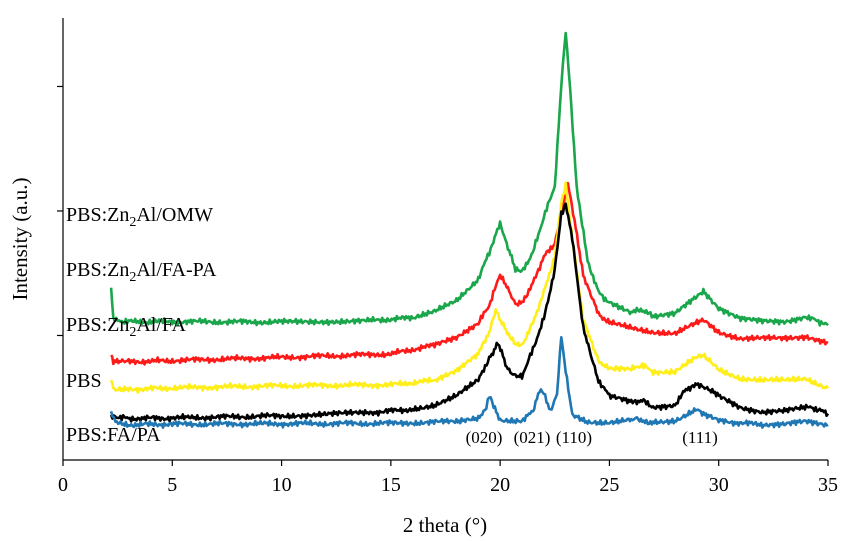 The image size is (843, 541). Describe the element at coordinates (719, 485) in the screenshot. I see `x-tick-label: 30` at that location.